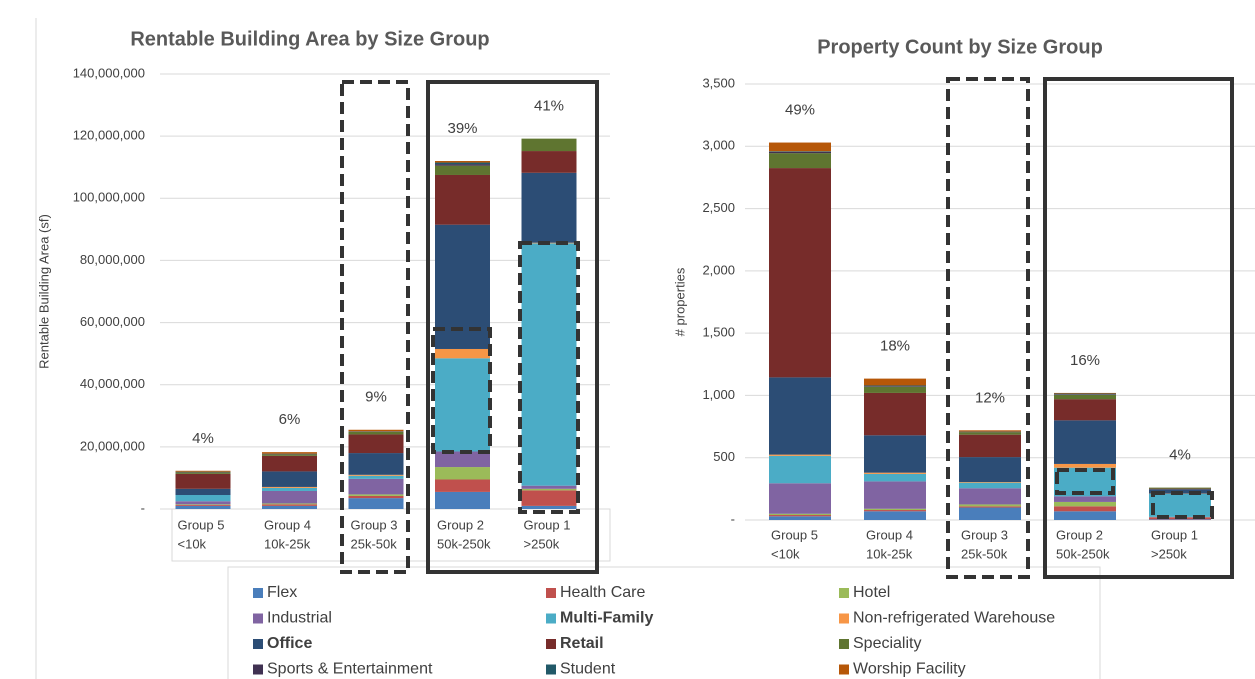  What do you see at coordinates (1180, 455) in the screenshot?
I see `percent-label: 4%` at bounding box center [1180, 455].